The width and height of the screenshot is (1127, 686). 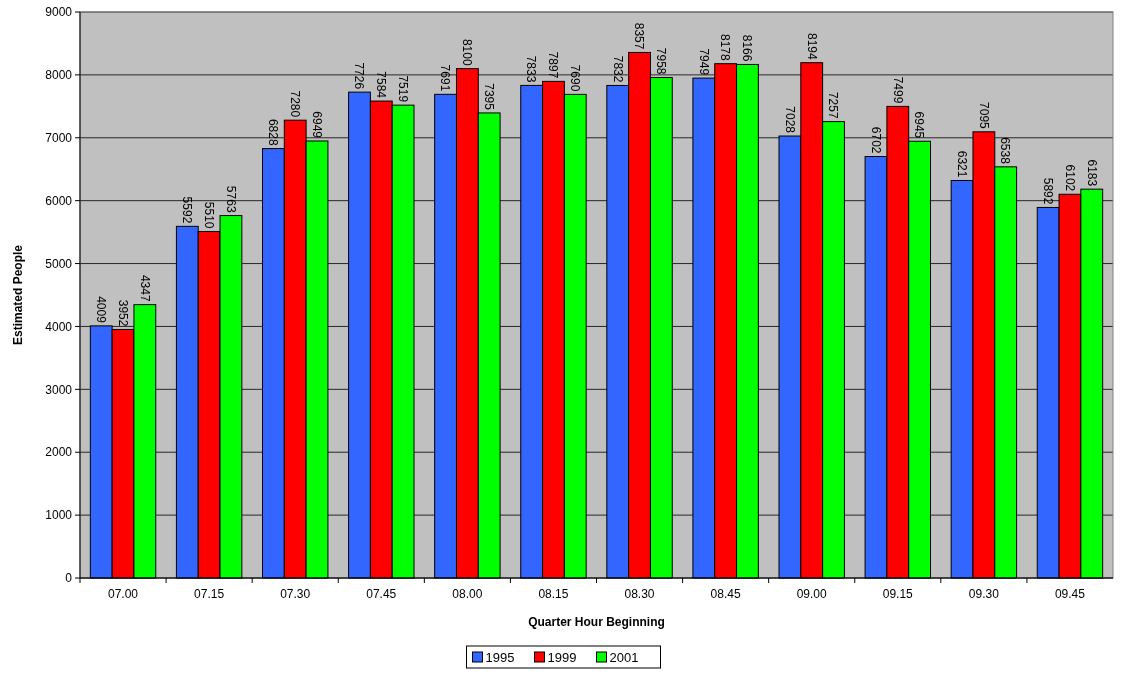 I want to click on data-label: 7726, so click(x=359, y=76).